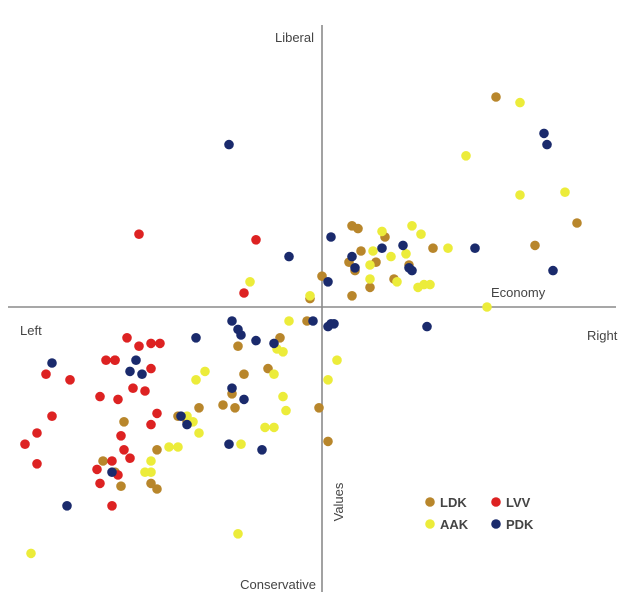 The image size is (624, 595). I want to click on legend-label-lvv: LVV, so click(518, 502).